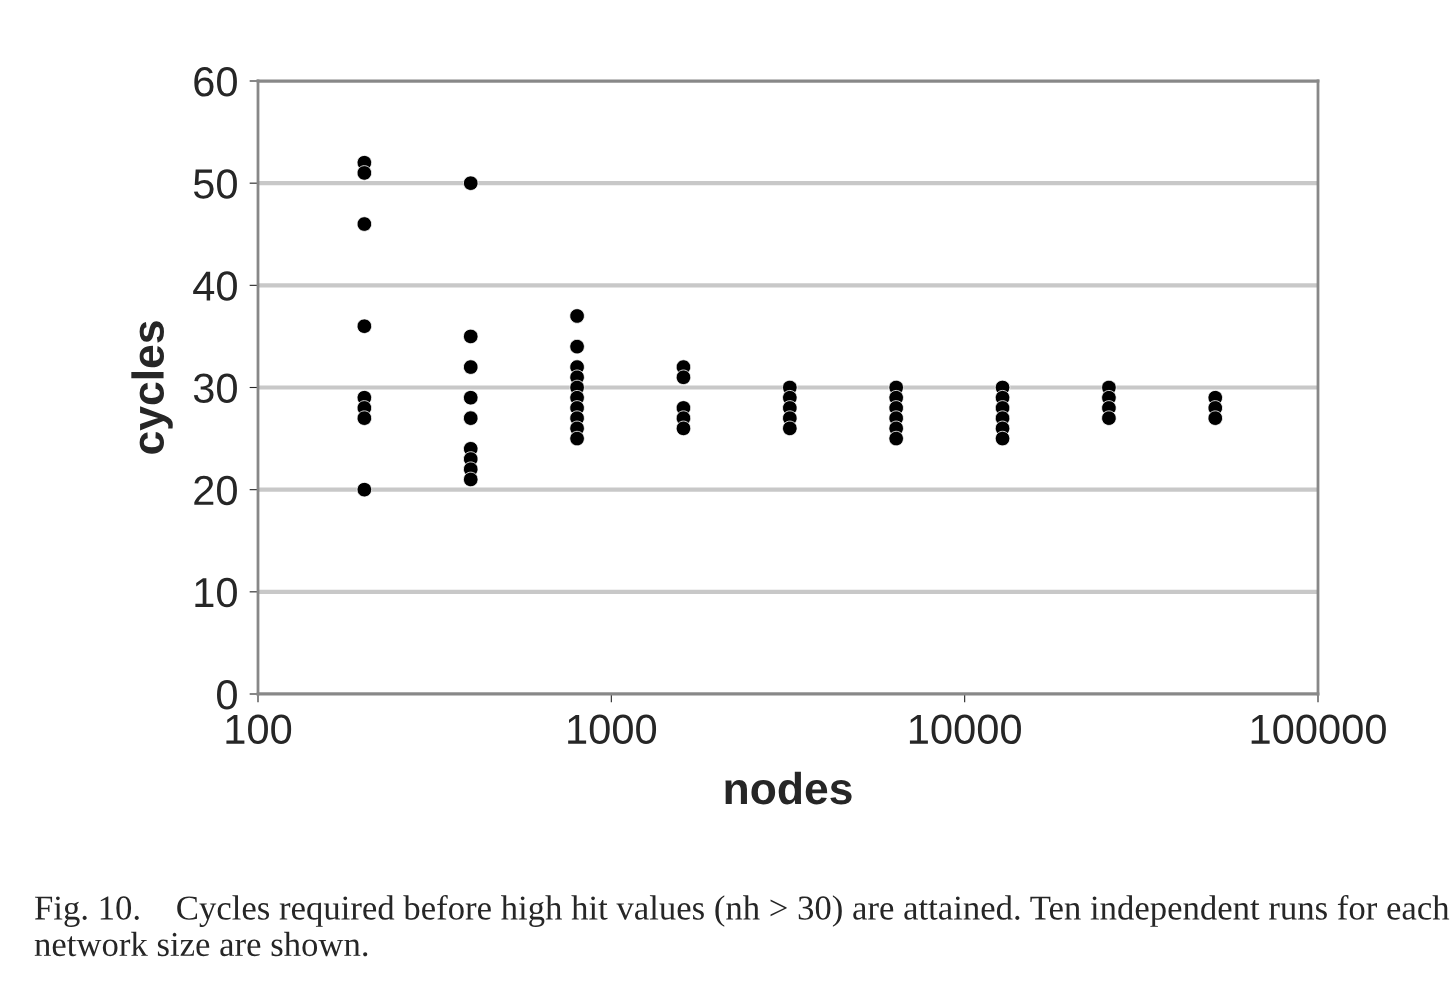 This screenshot has height=993, width=1454. Describe the element at coordinates (1318, 729) in the screenshot. I see `x-tick-label: 100000` at that location.